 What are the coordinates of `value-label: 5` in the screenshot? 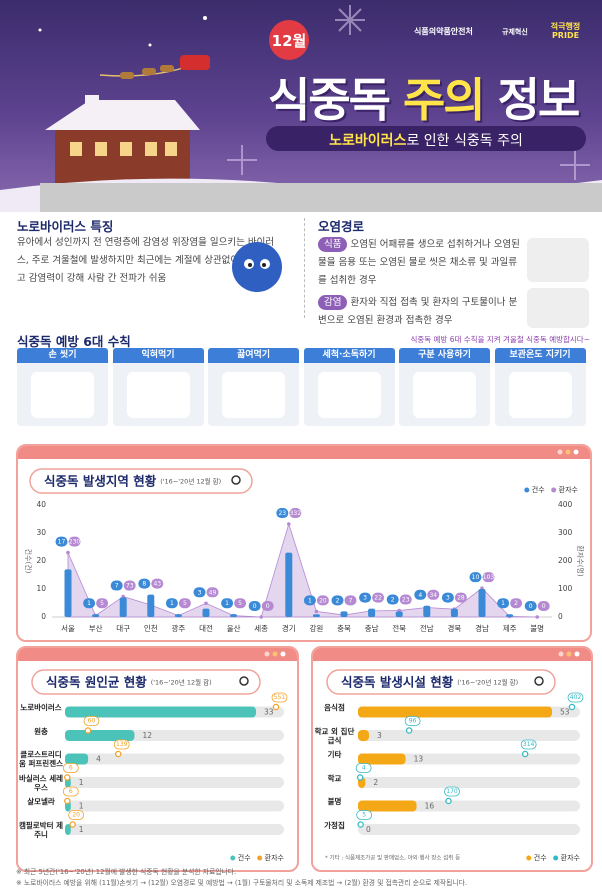 It's located at (240, 603).